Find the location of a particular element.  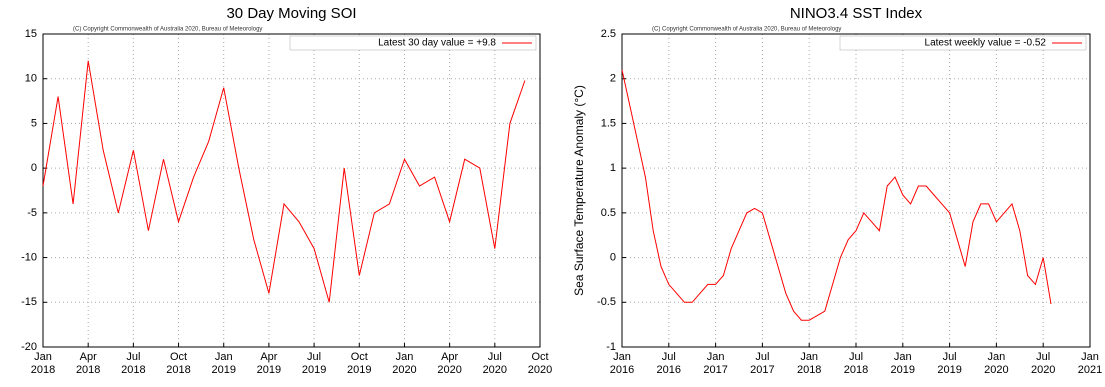

x-tick-label: Jan 2017 is located at coordinates (715, 363).